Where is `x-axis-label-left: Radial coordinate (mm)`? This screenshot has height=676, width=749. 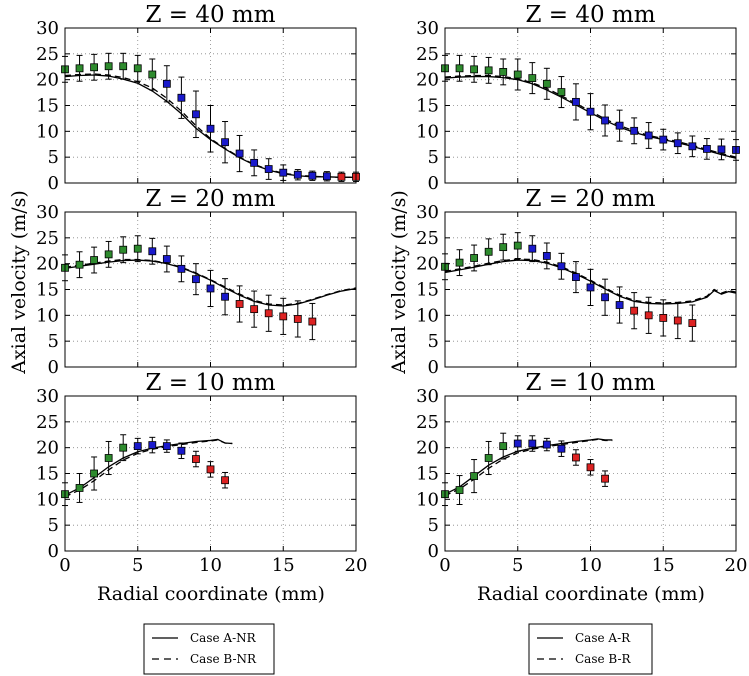
x-axis-label-left: Radial coordinate (mm) is located at coordinates (211, 594).